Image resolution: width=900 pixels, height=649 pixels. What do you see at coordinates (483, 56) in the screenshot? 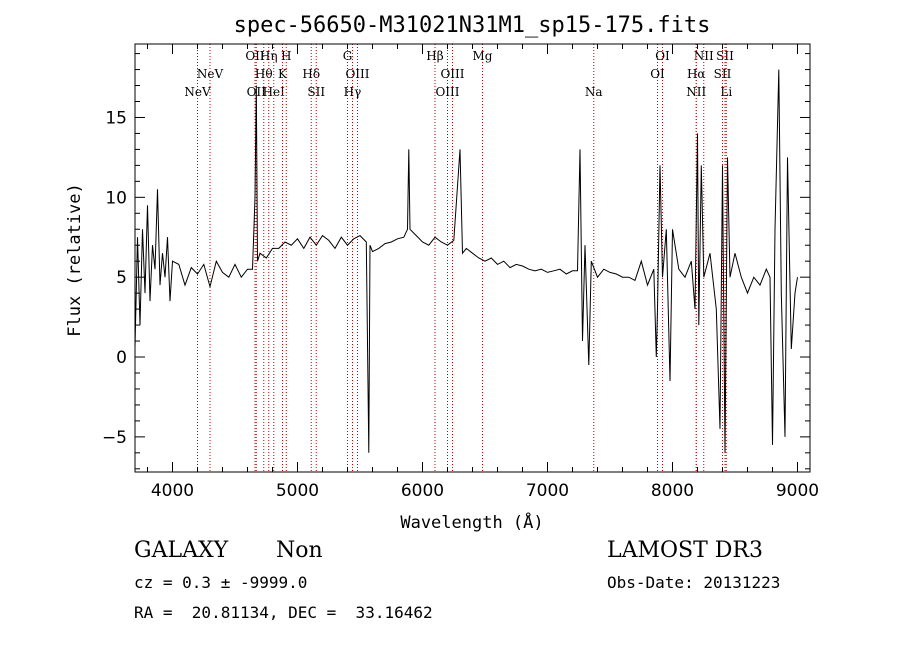
I see `marker-label-17: Mg` at bounding box center [483, 56].